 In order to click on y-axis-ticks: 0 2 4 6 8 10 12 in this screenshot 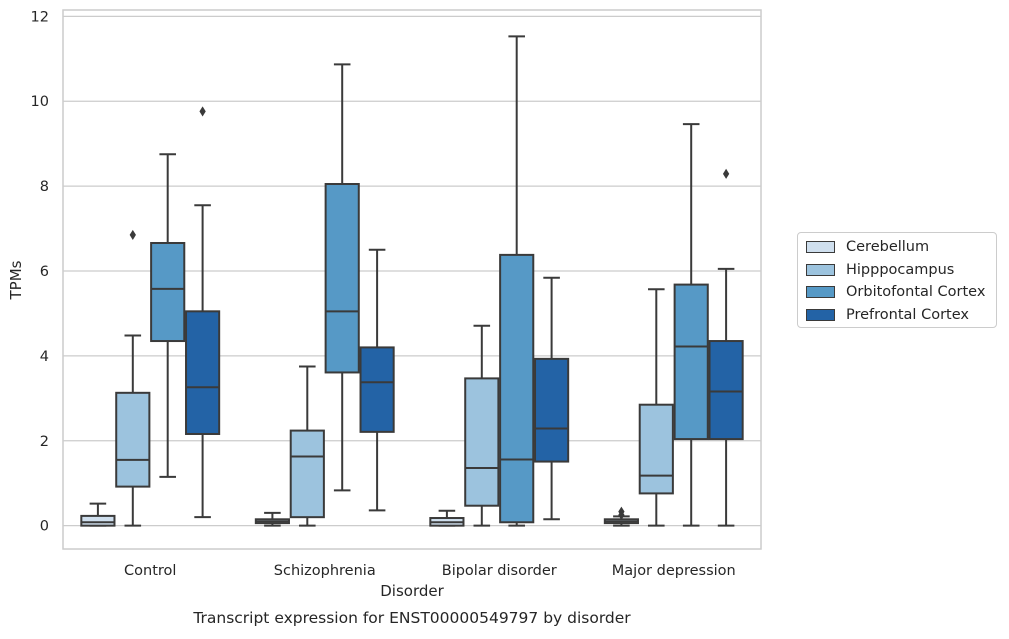, I will do `click(40, 271)`.